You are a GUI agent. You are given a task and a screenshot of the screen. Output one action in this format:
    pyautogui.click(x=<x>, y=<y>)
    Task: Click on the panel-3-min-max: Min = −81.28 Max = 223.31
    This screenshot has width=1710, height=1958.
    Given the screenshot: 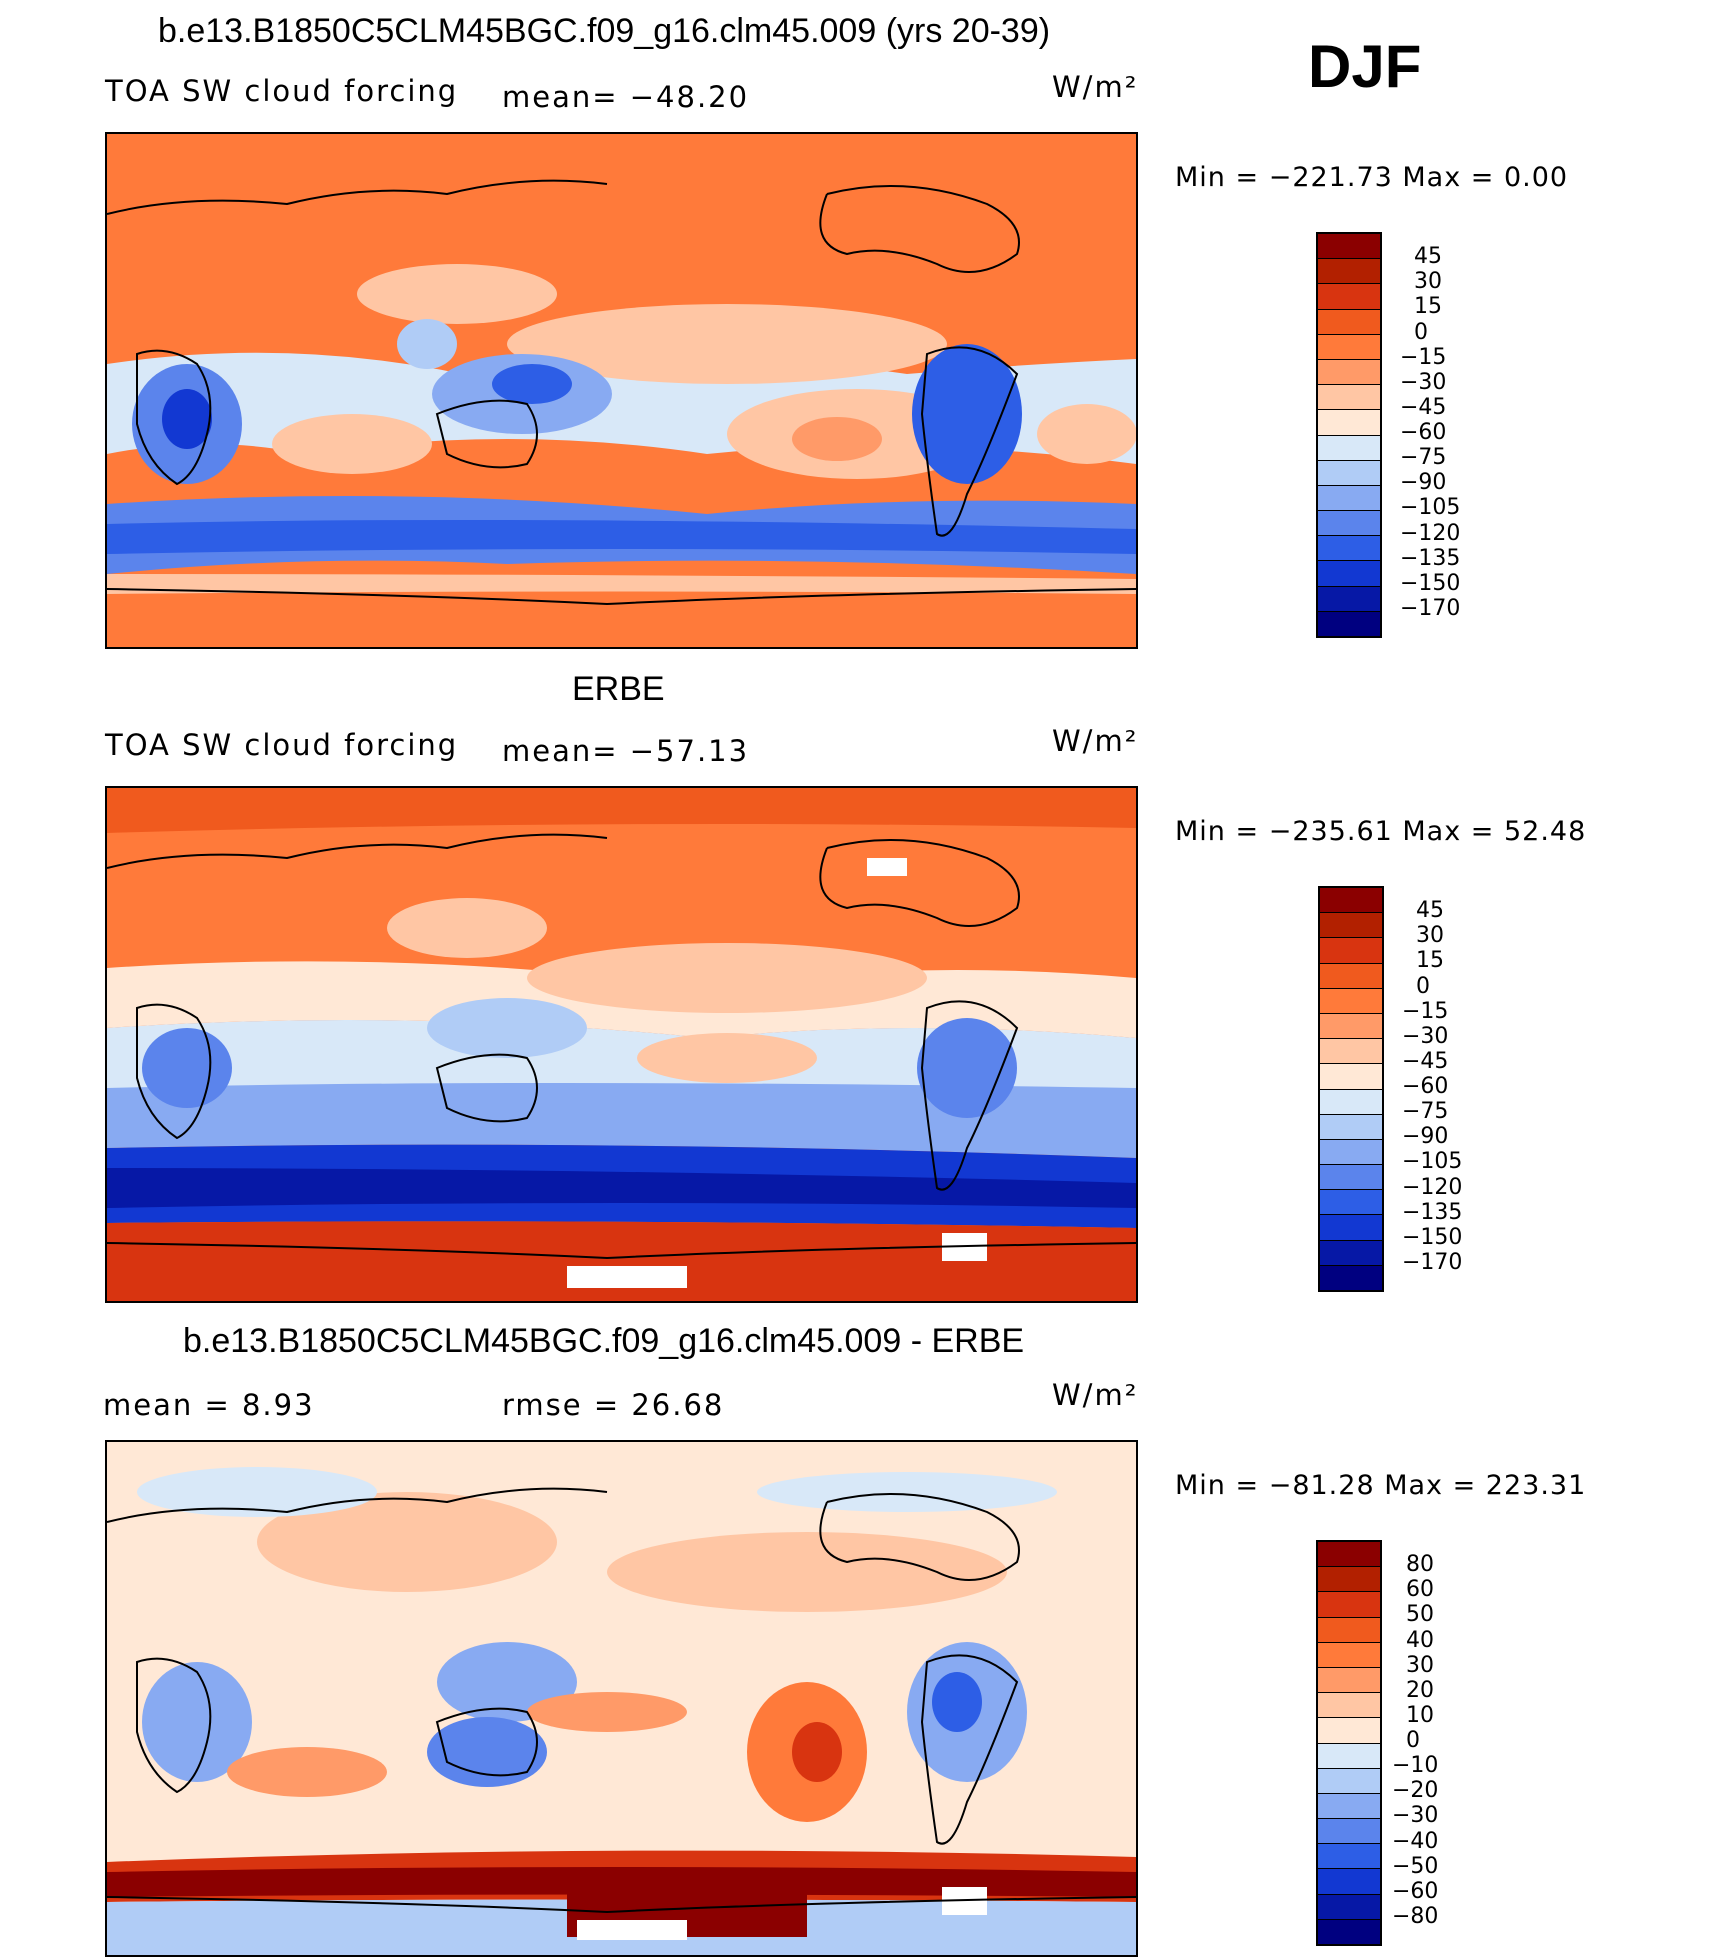 What is the action you would take?
    pyautogui.click(x=1381, y=1485)
    